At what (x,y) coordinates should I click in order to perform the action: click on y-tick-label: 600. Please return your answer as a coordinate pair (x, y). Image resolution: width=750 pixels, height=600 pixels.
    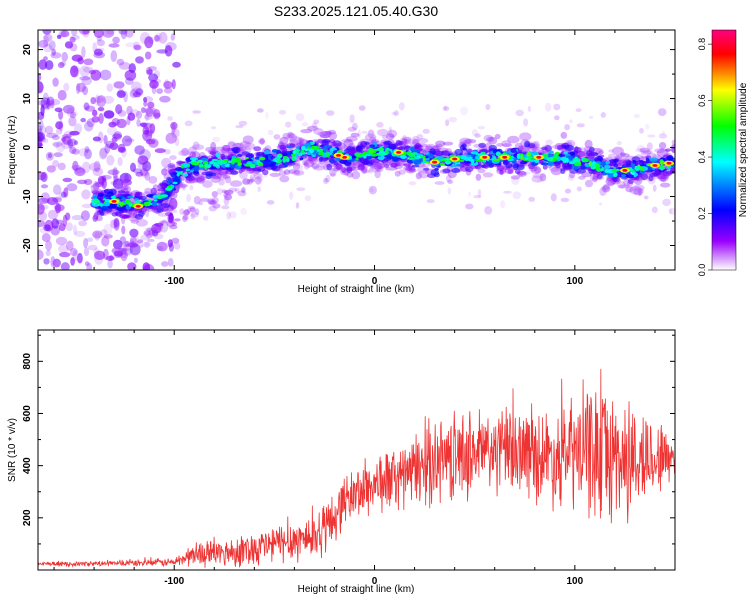
    Looking at the image, I should click on (27, 413).